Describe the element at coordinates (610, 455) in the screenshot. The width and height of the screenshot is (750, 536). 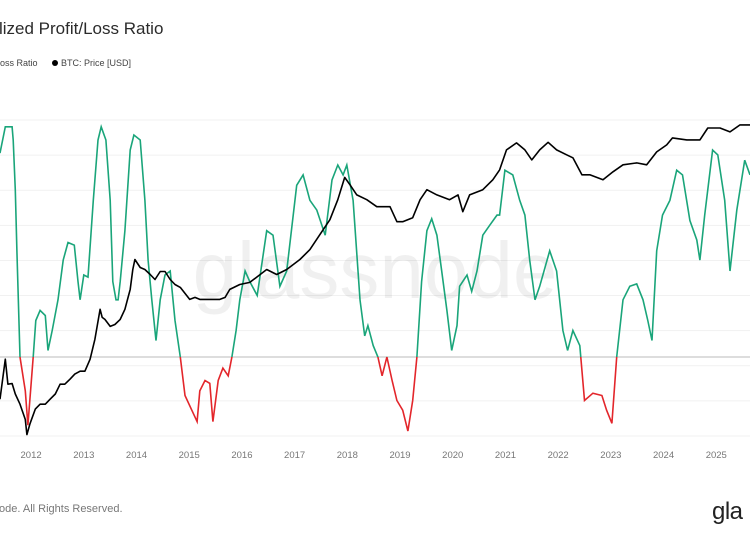
I see `x-tick-label: 2023` at that location.